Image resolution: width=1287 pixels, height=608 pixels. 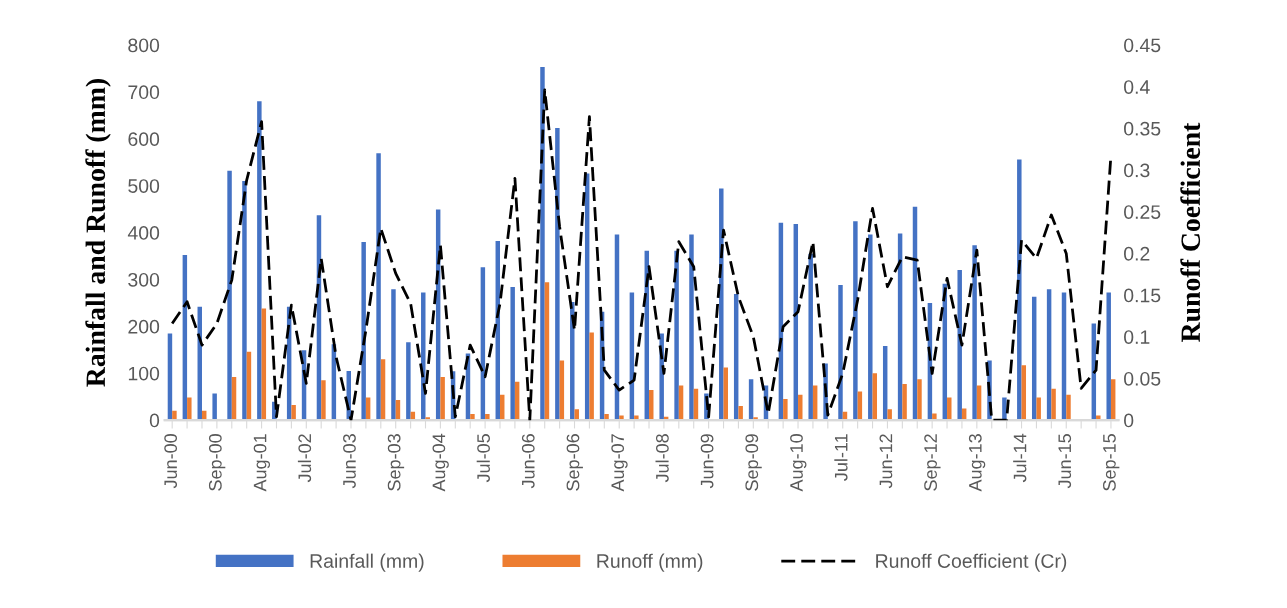 What do you see at coordinates (574, 462) in the screenshot?
I see `x-tick-label: Sep-06` at bounding box center [574, 462].